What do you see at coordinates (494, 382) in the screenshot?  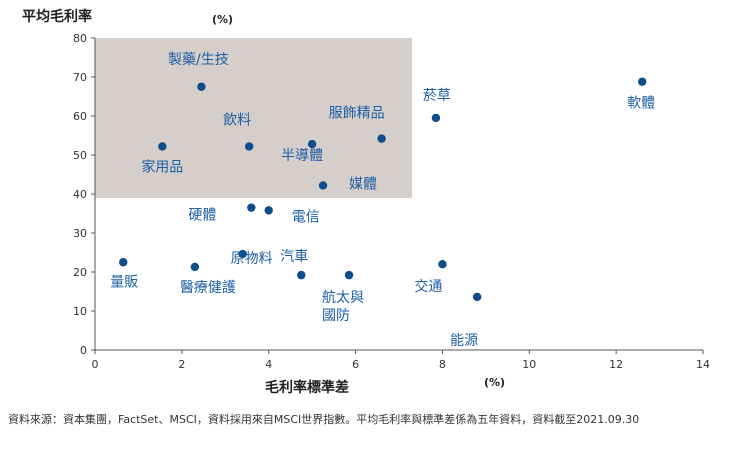 I see `x-axis-unit: (%)` at bounding box center [494, 382].